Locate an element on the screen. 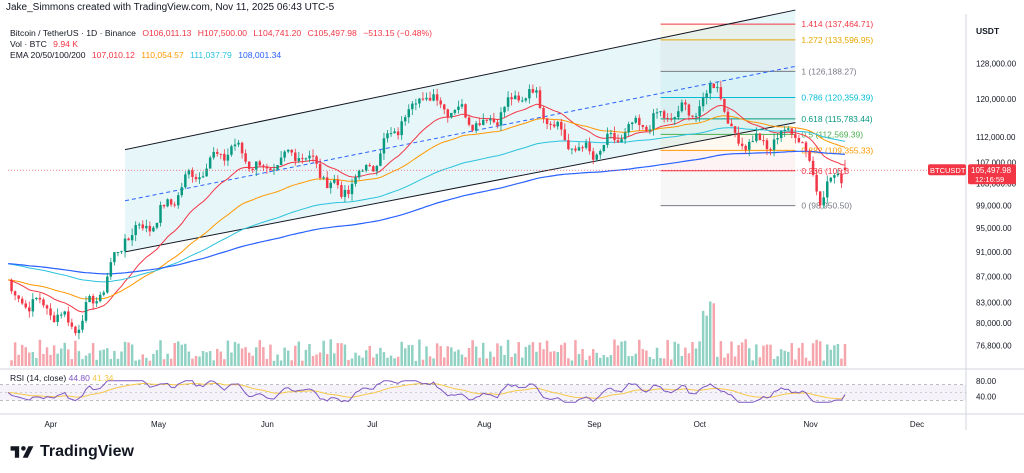 This screenshot has height=473, width=1024. current-price-tag is located at coordinates (992, 174).